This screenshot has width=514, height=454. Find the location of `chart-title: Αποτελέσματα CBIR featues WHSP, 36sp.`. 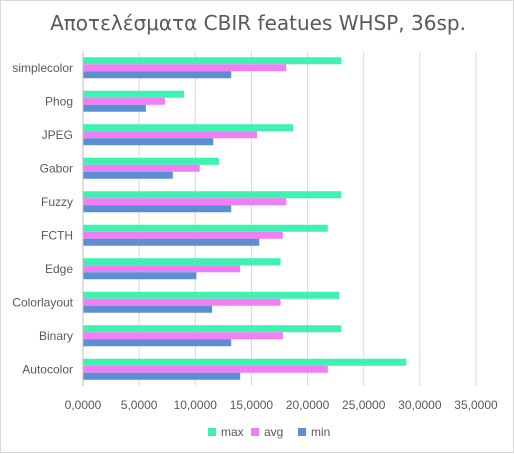

chart-title: Αποτελέσματα CBIR featues WHSP, 36sp. is located at coordinates (258, 23).